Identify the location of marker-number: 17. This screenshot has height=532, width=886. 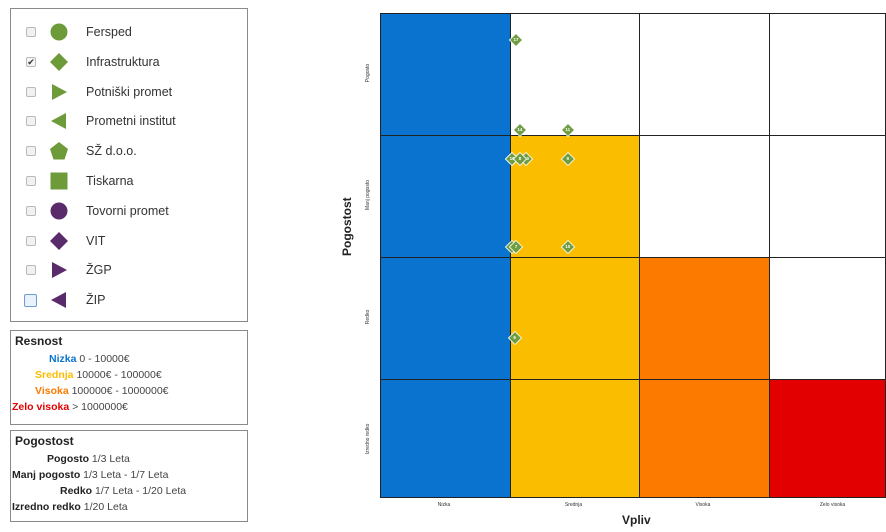
(516, 39).